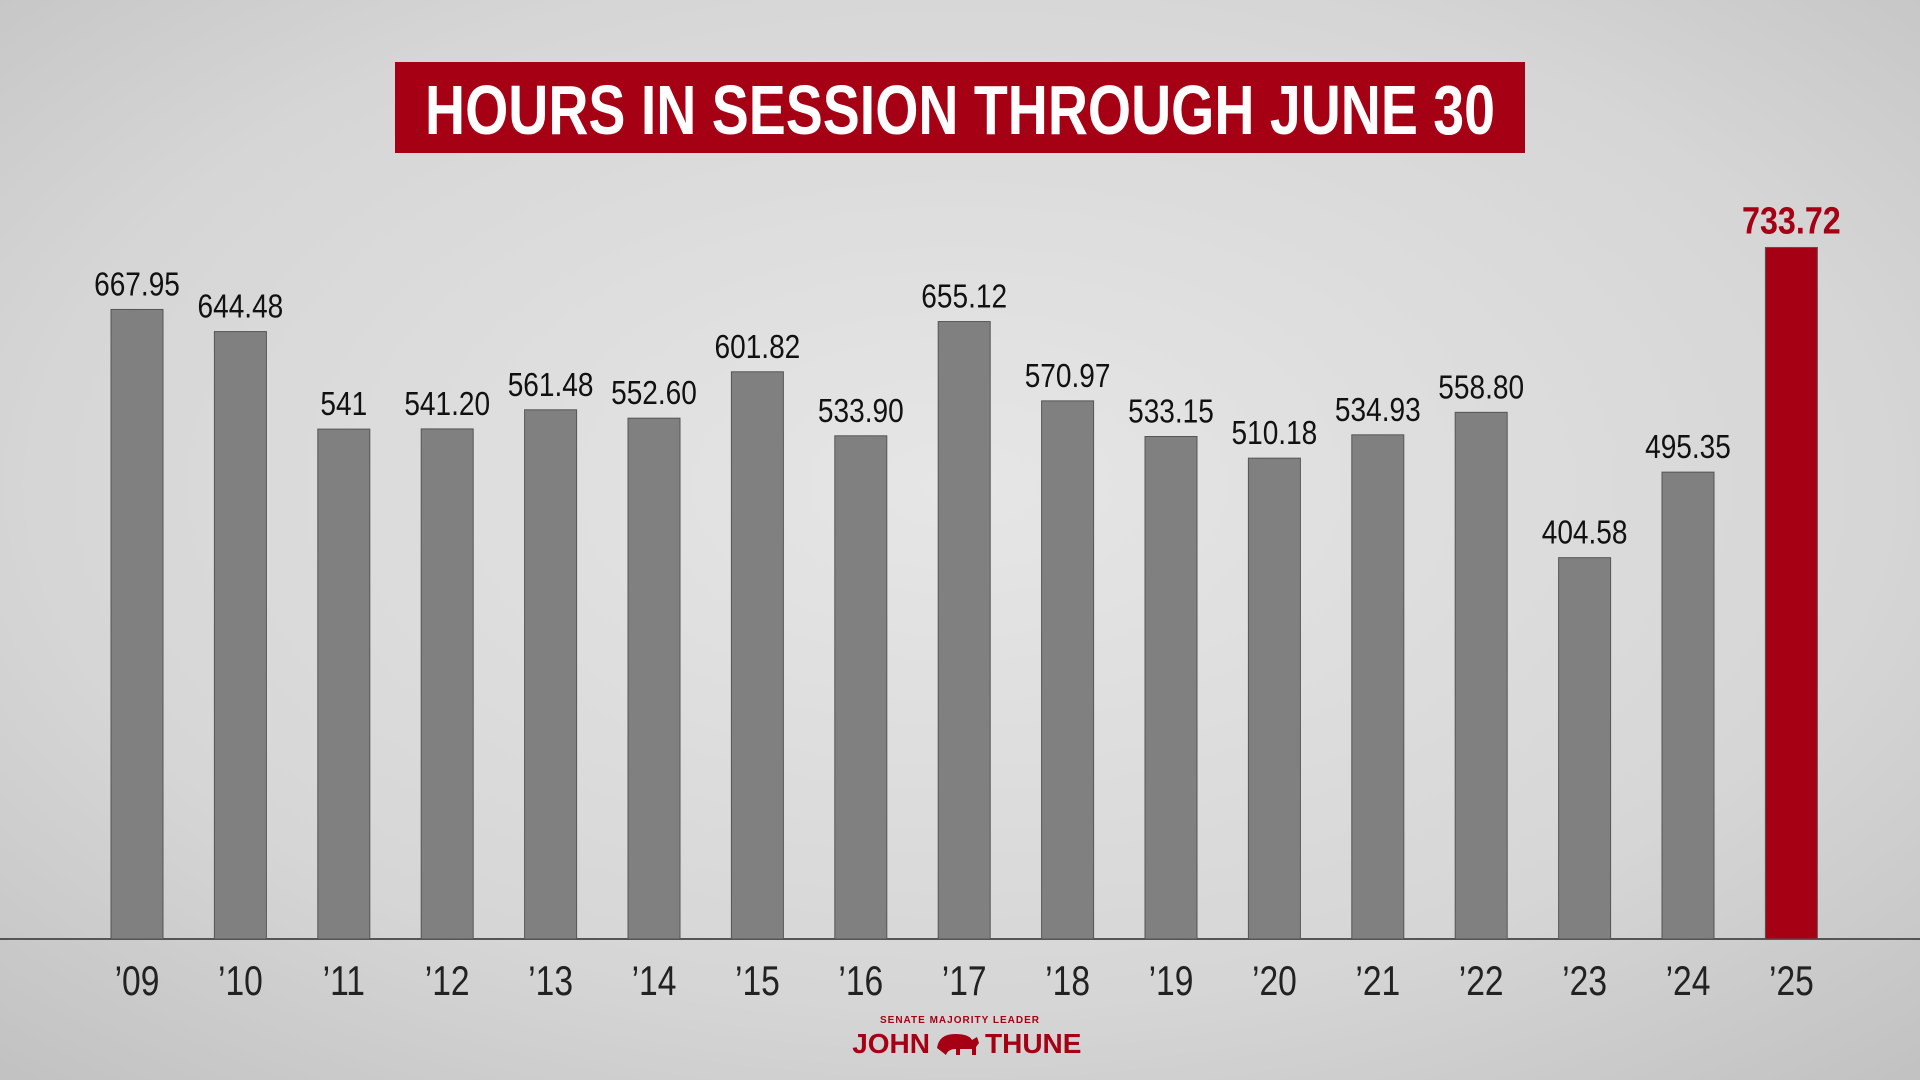  What do you see at coordinates (1584, 982) in the screenshot?
I see `x-tick-label: ’23` at bounding box center [1584, 982].